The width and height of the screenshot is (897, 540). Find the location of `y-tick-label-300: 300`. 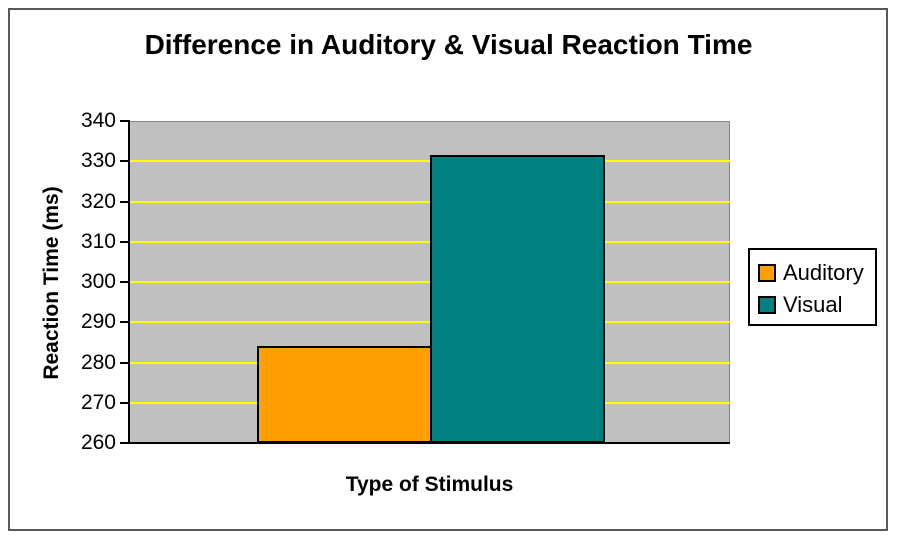

y-tick-label-300: 300 is located at coordinates (98, 281).